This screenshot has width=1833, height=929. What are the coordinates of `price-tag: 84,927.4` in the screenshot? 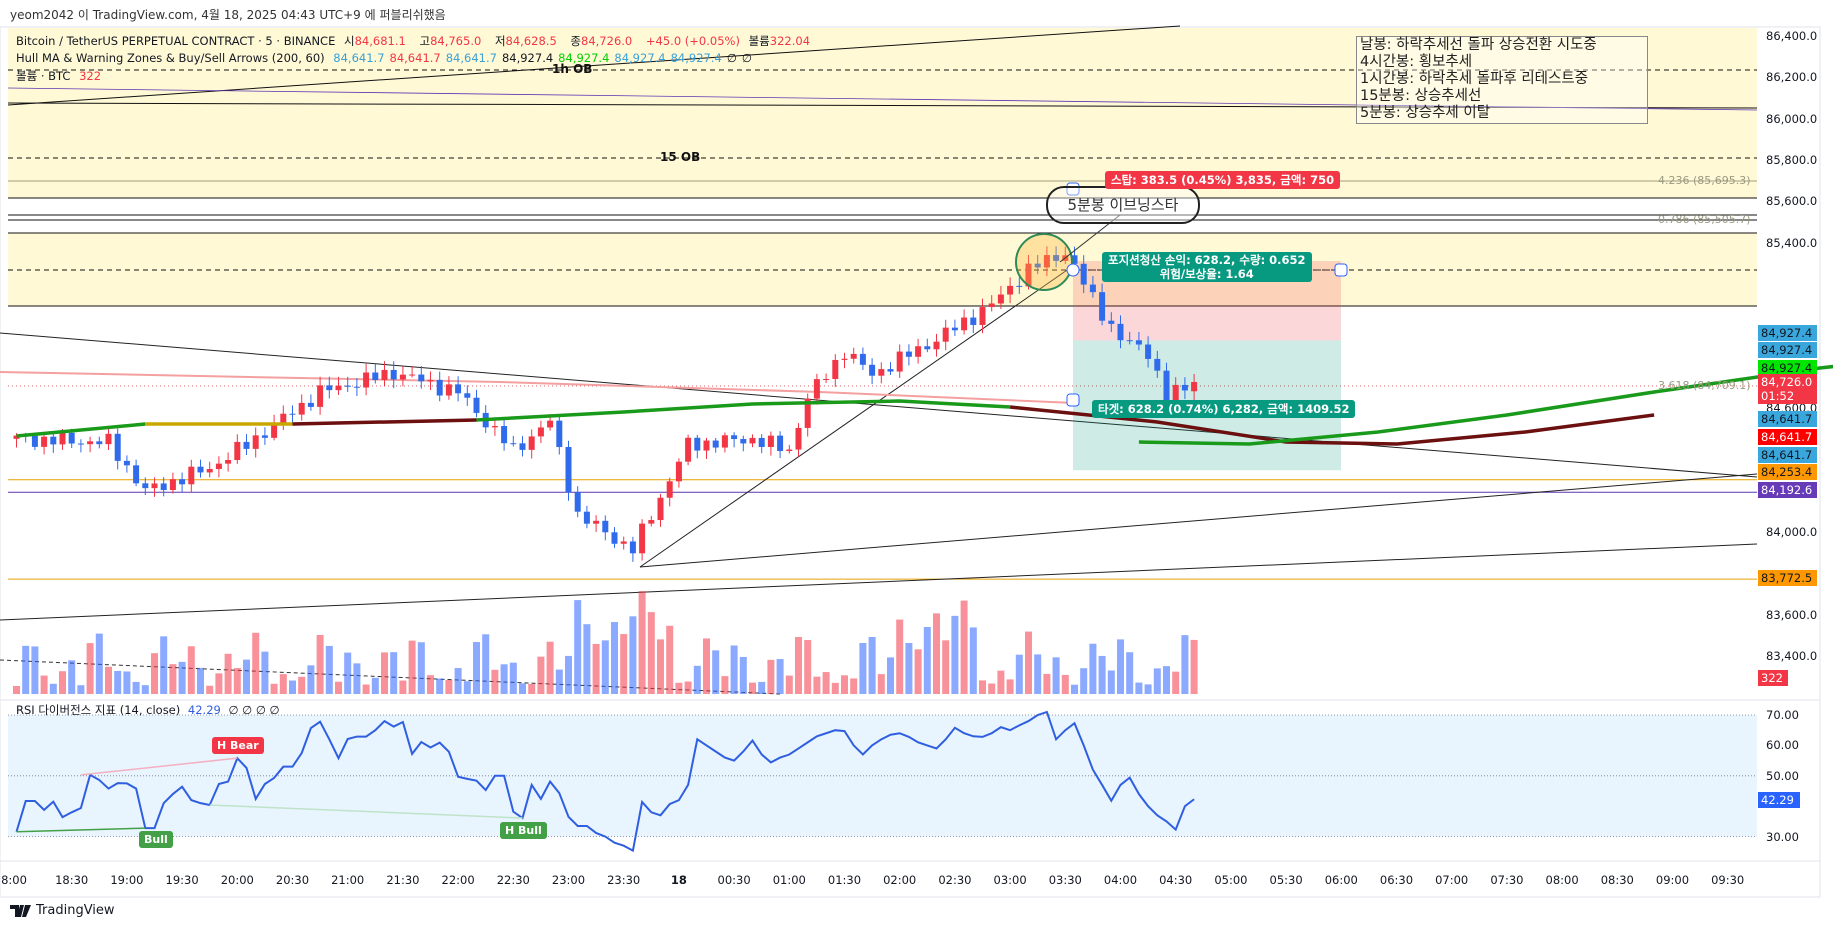 It's located at (1787, 332).